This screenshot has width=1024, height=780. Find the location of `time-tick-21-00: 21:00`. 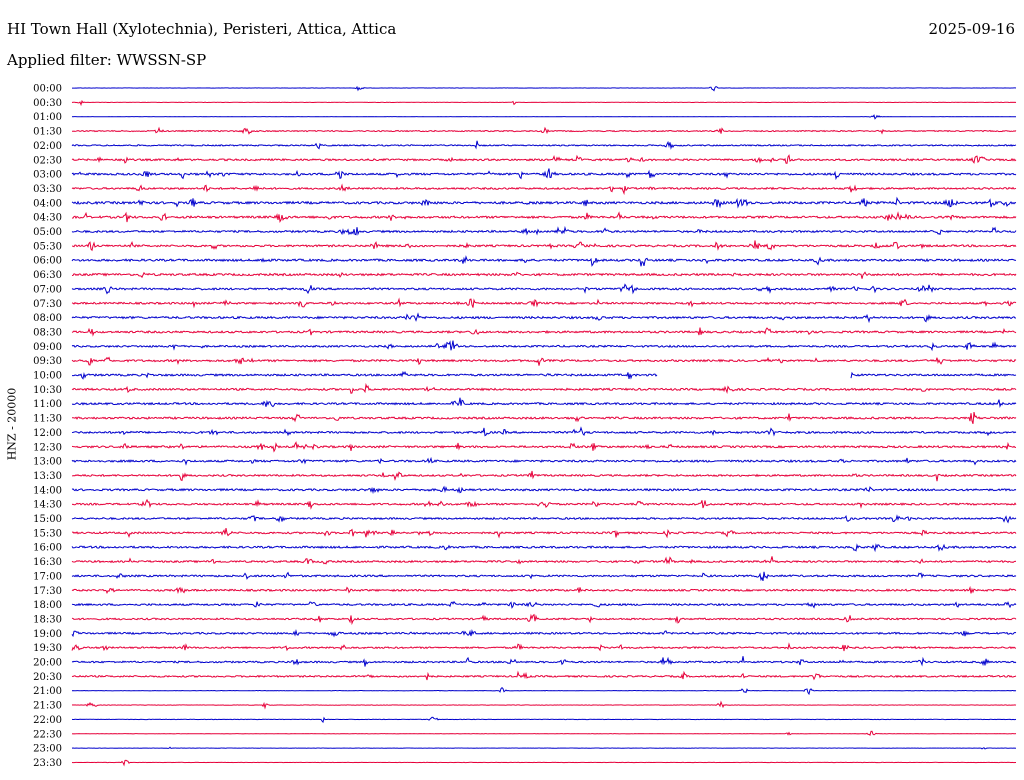

time-tick-21-00: 21:00 is located at coordinates (47, 691).